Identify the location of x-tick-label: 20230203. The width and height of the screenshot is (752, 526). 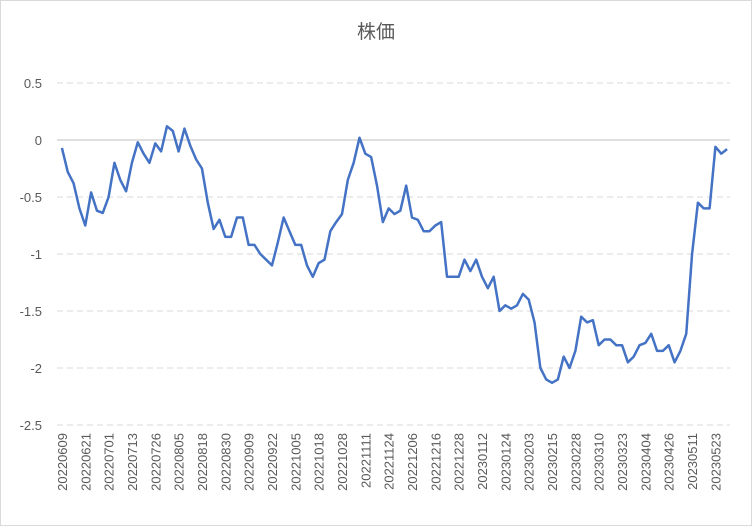
(529, 462).